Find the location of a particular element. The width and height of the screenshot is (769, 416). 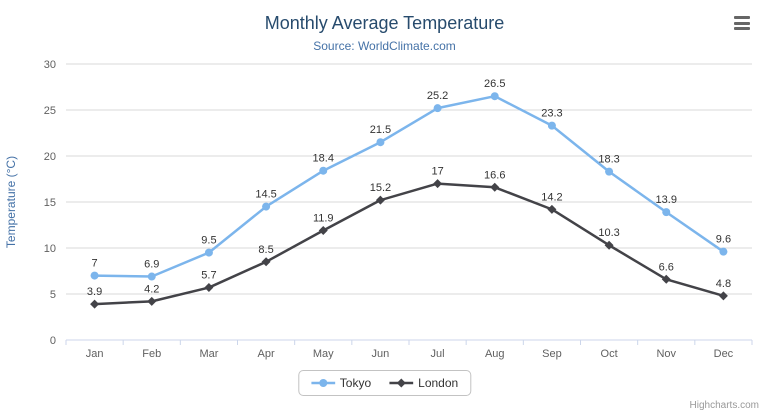

data-label: 10.3 is located at coordinates (608, 233).